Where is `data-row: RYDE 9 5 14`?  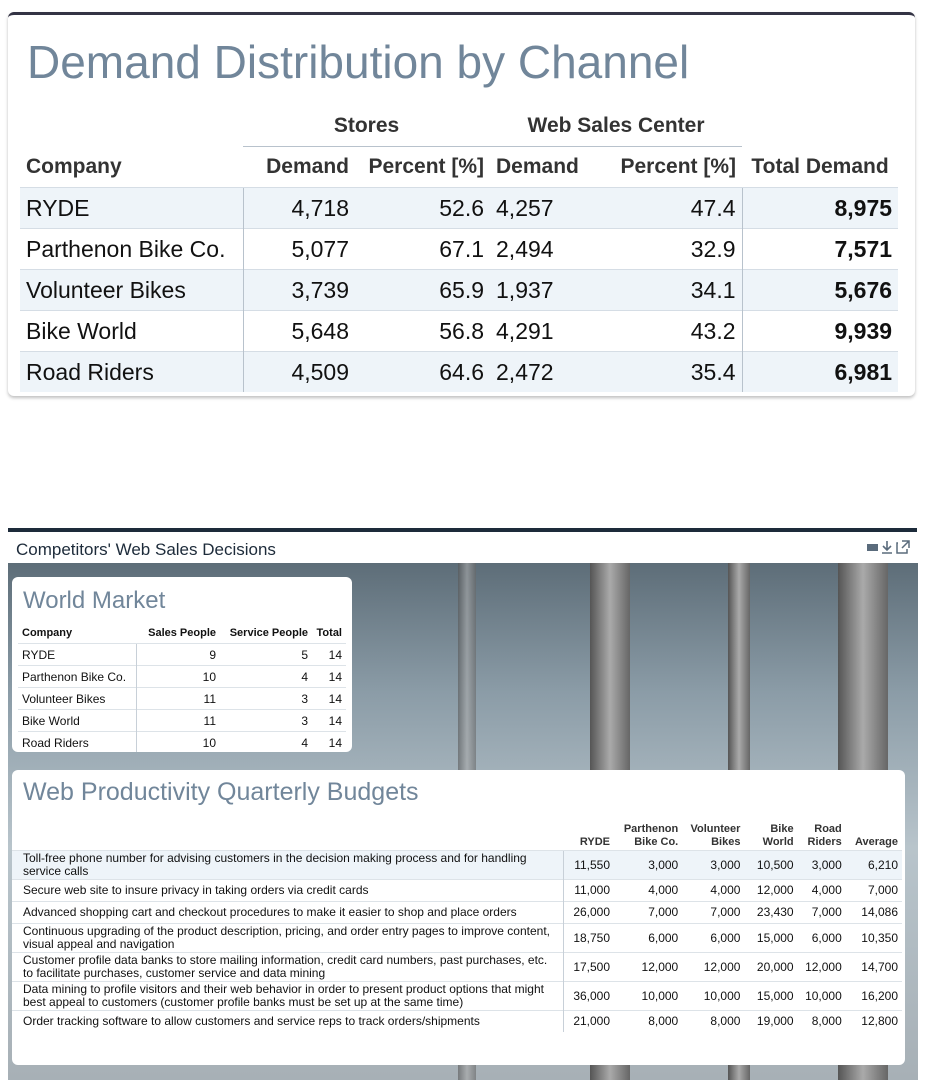 data-row: RYDE 9 5 14 is located at coordinates (182, 654).